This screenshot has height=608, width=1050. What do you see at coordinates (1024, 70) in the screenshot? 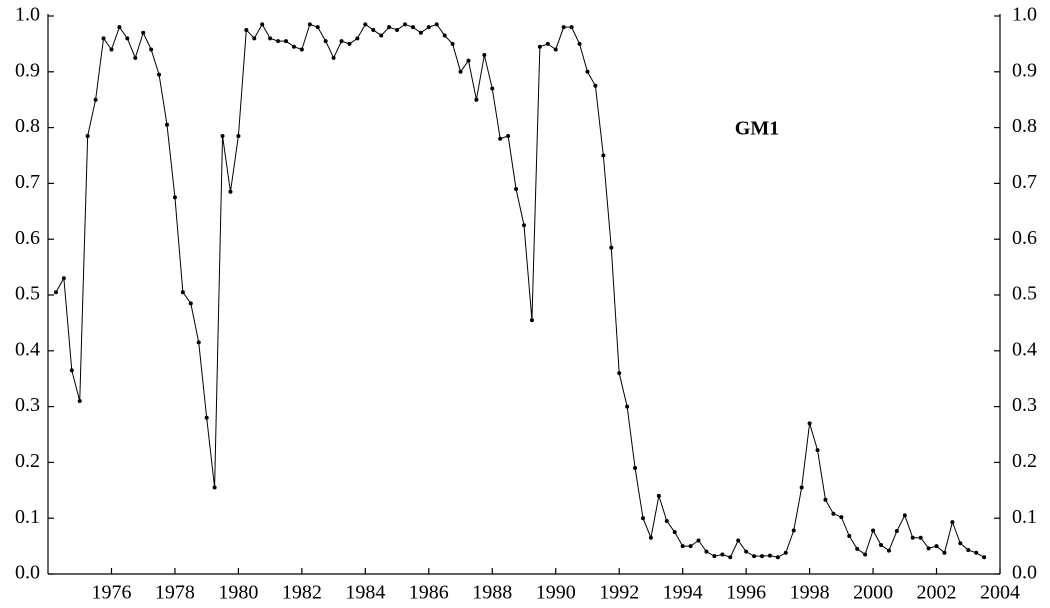
I see `y2-tick-label: 0.9` at bounding box center [1024, 70].